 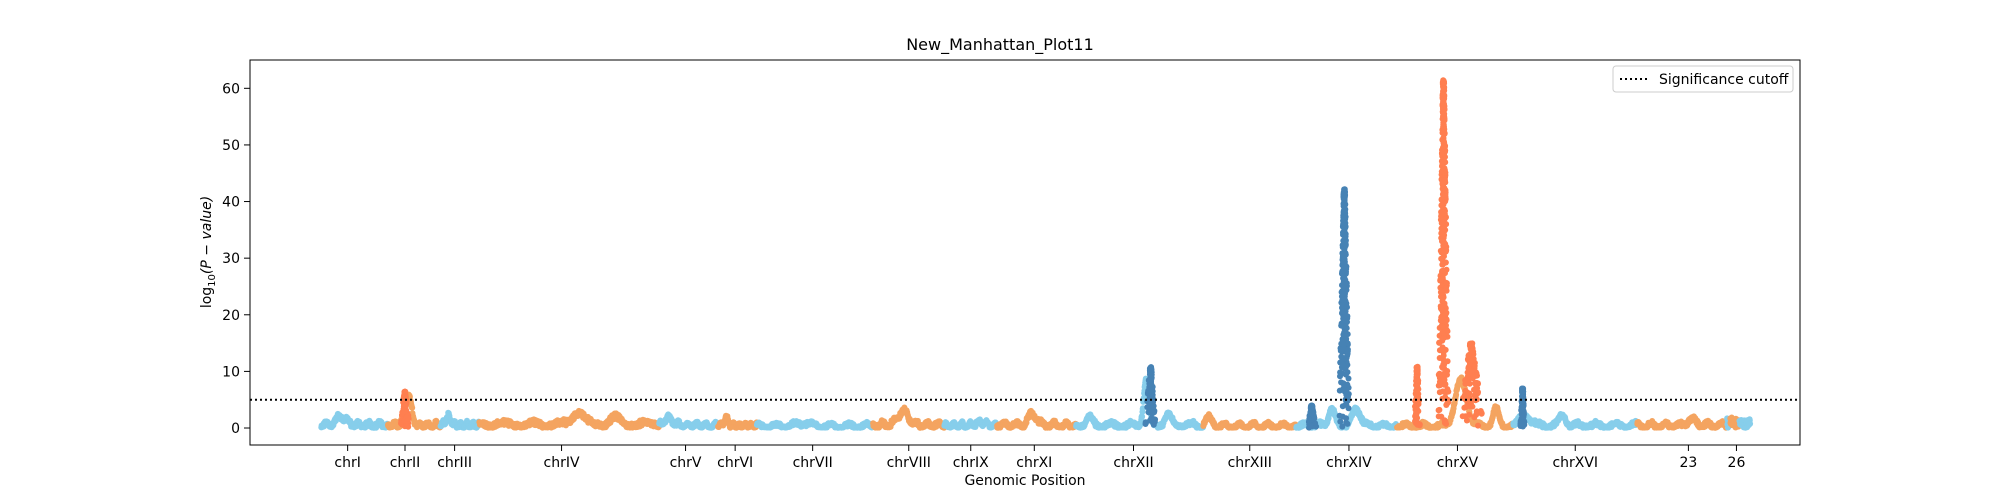 I want to click on chart-title: New_Manhattan_Plot11, so click(x=1000, y=45).